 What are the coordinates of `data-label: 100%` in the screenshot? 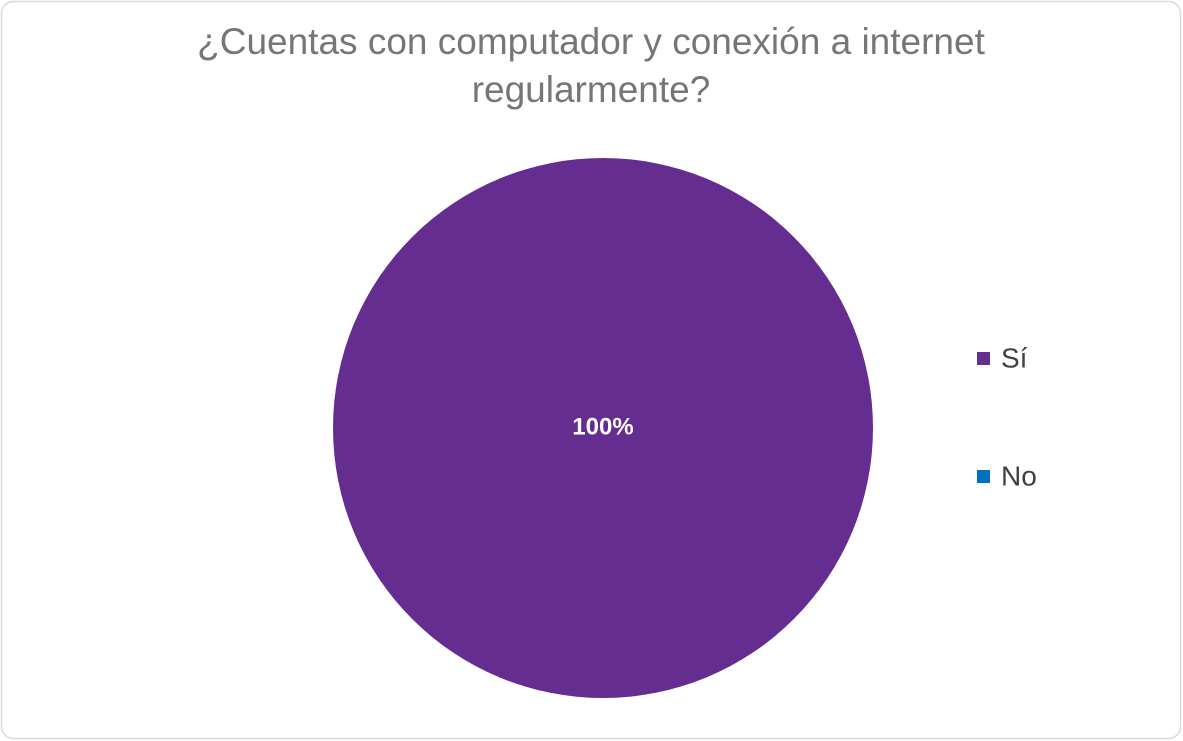 It's located at (602, 426).